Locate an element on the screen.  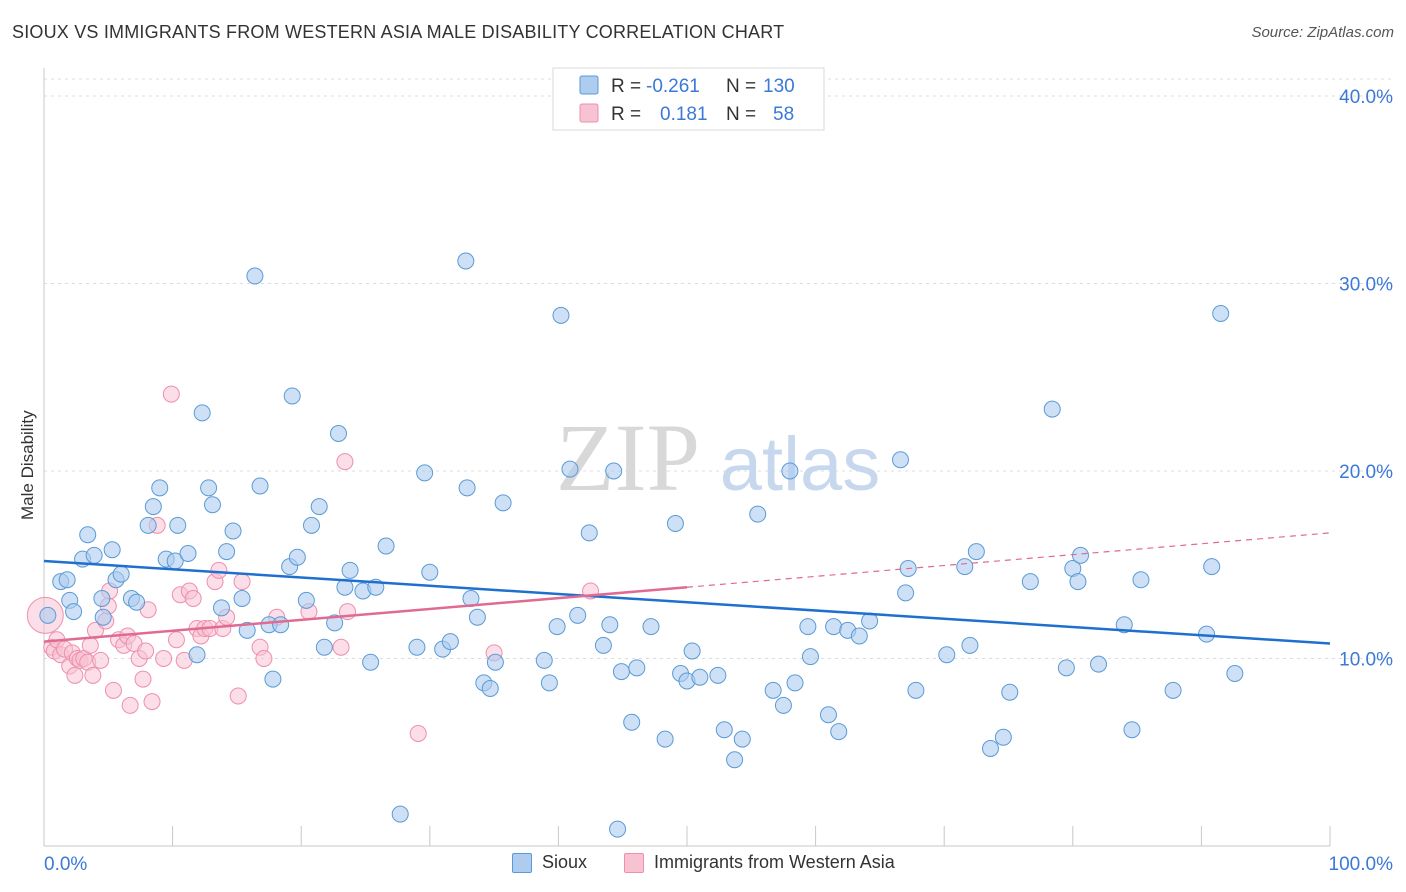
legend-wa-n-value: 58 is located at coordinates (783, 114).